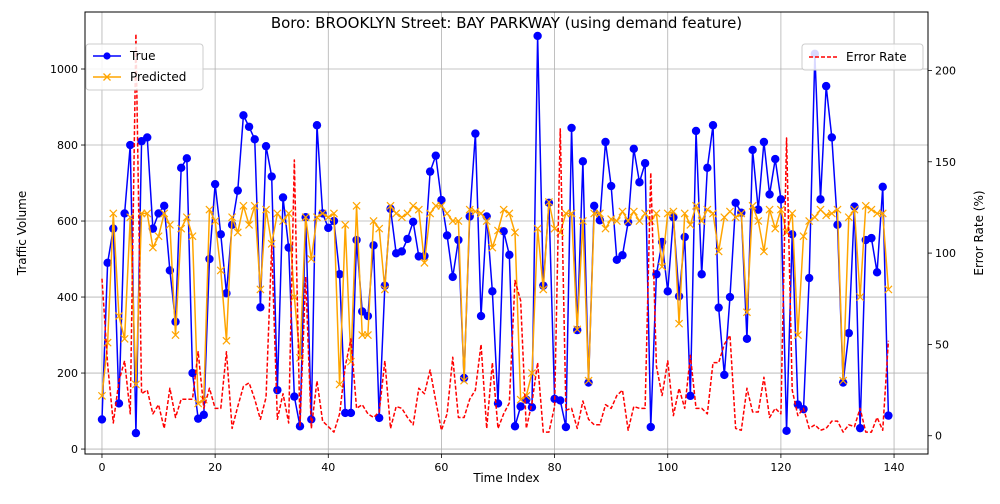  I want to click on y2-tick-label: 100, so click(945, 253).